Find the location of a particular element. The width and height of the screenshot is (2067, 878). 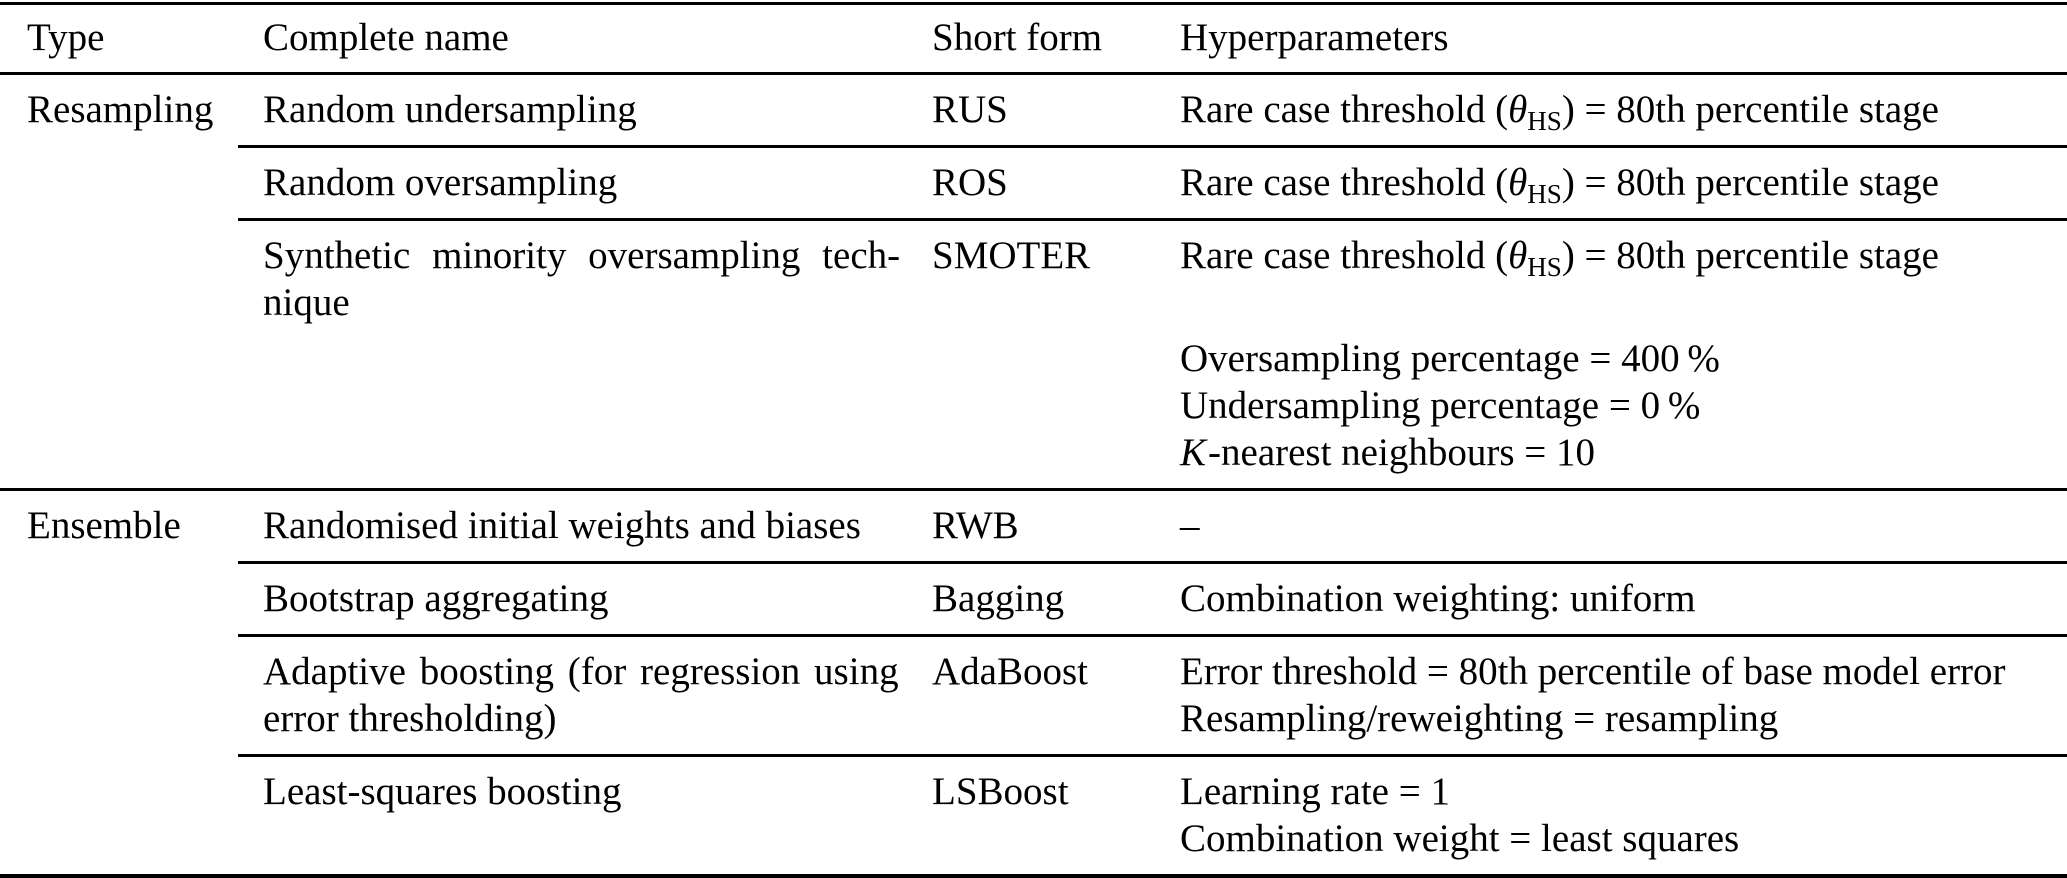

complete-name-cell: Bootstrap aggregating is located at coordinates (572, 598).